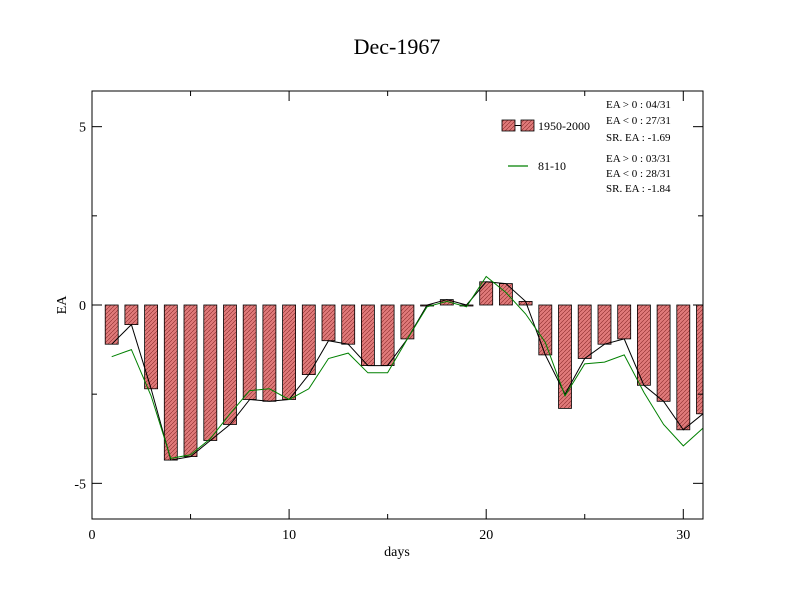 Image resolution: width=792 pixels, height=612 pixels. I want to click on y-tick-label: 5, so click(82, 128).